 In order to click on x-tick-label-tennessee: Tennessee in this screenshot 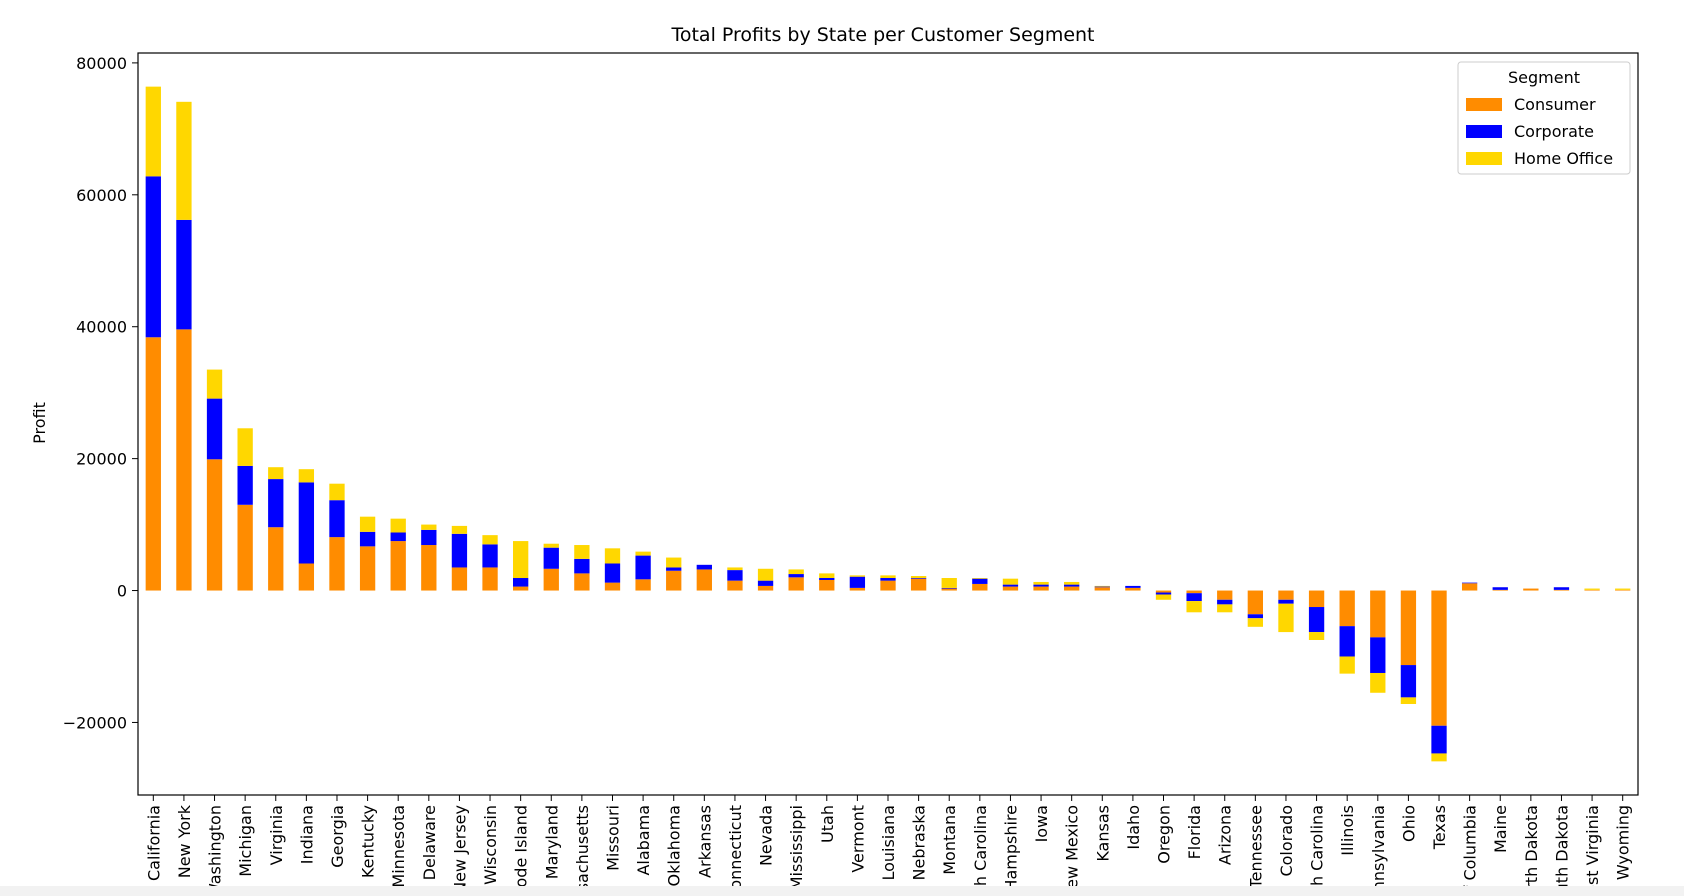, I will do `click(1255, 845)`.